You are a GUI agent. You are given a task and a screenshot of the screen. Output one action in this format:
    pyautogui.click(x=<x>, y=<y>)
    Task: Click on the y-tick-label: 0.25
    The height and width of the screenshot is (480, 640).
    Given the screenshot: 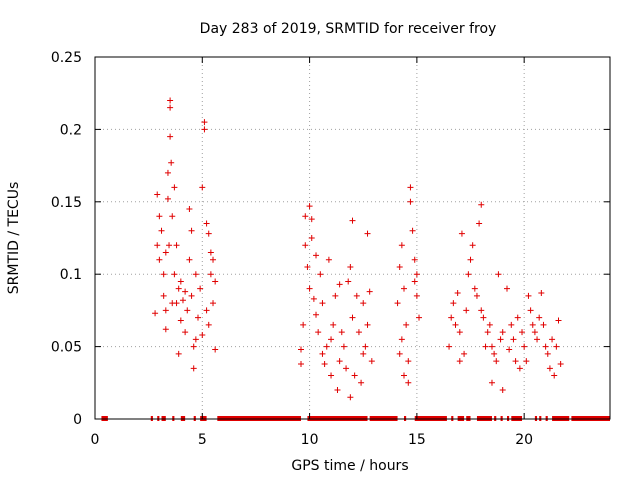 What is the action you would take?
    pyautogui.click(x=66, y=58)
    